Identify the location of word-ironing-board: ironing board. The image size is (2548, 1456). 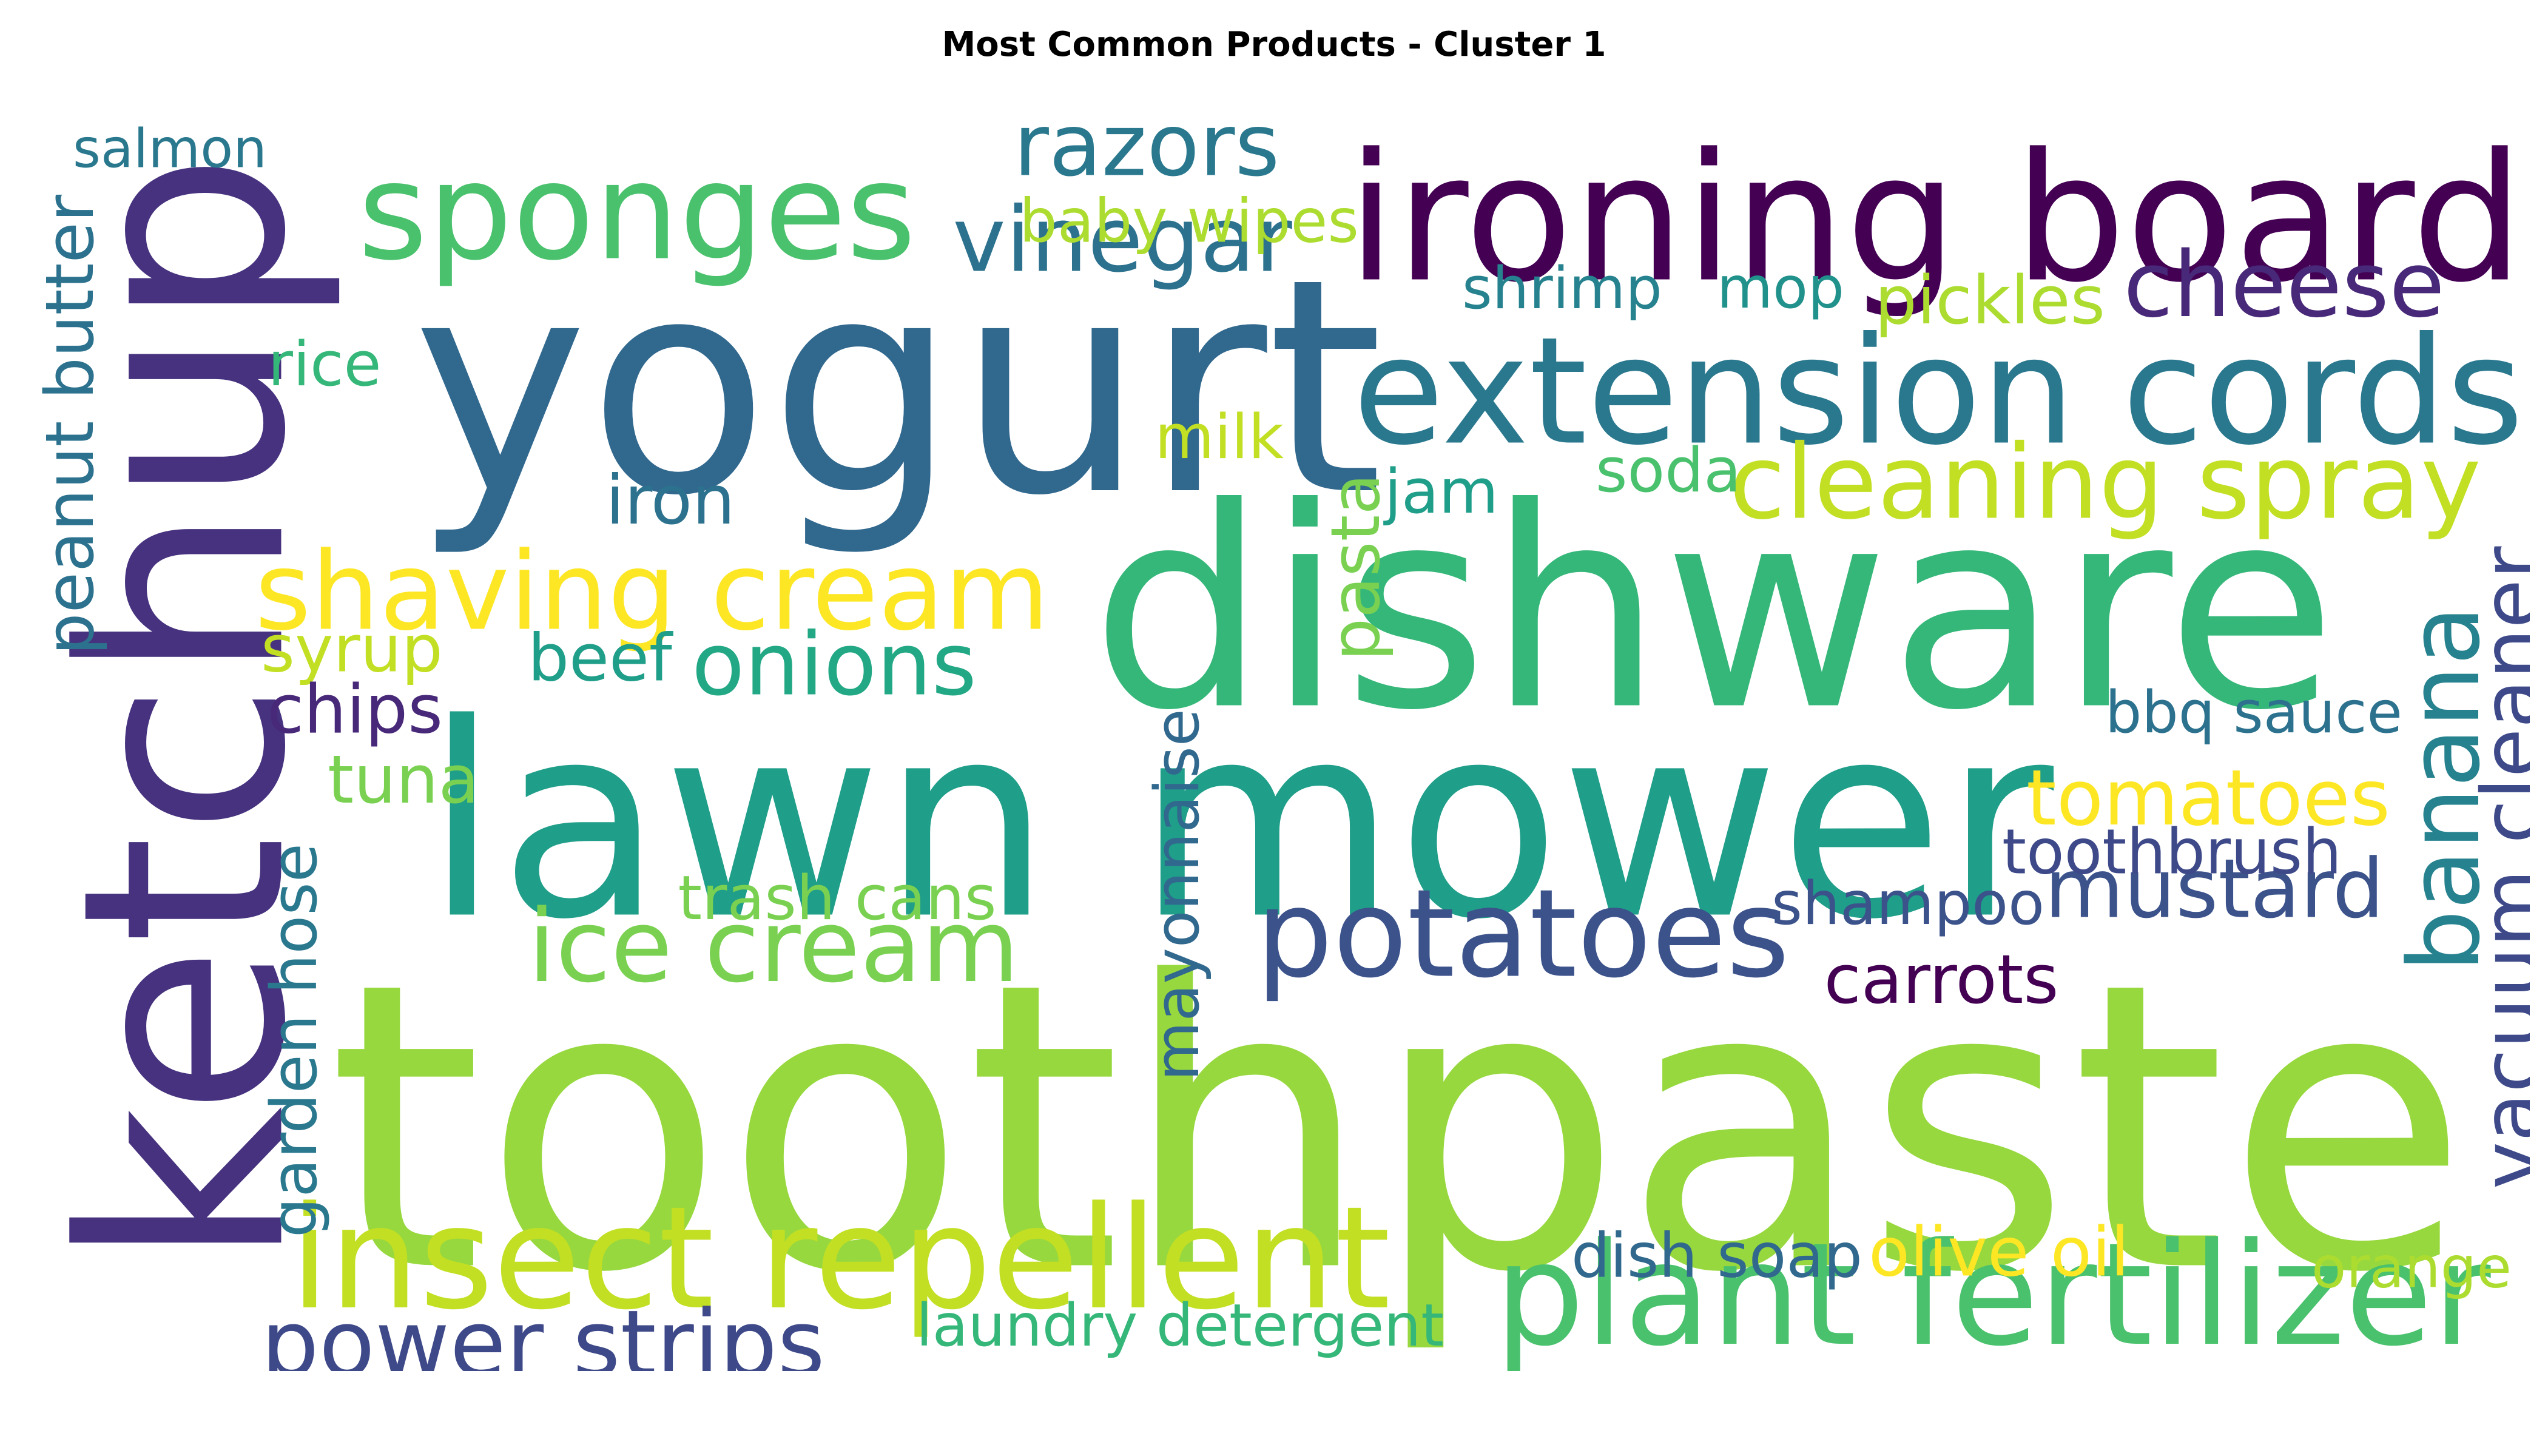
(1935, 219).